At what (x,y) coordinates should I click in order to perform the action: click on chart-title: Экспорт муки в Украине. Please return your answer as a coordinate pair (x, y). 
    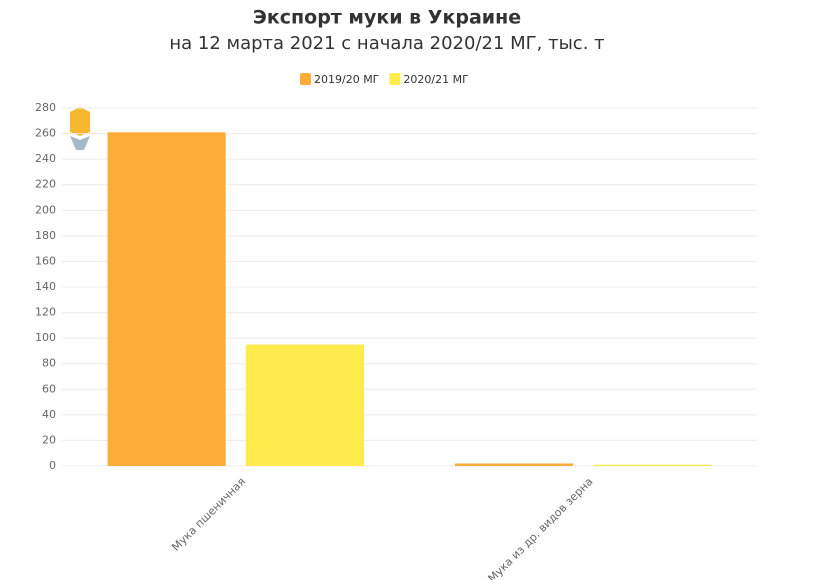
    Looking at the image, I should click on (387, 18).